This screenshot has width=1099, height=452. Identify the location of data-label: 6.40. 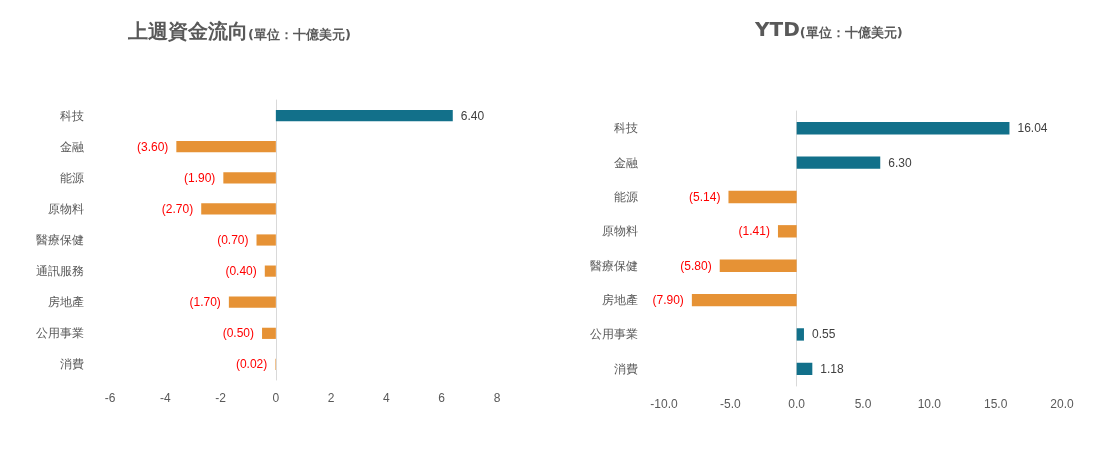
(472, 115).